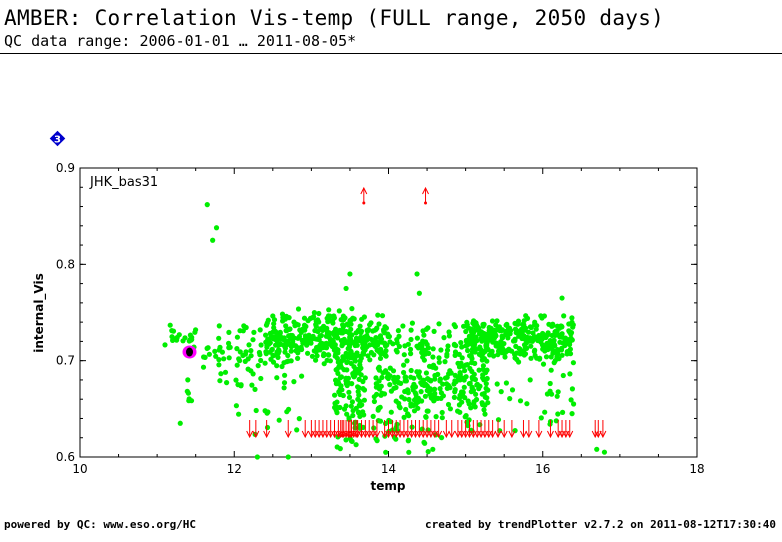 The image size is (782, 542). Describe the element at coordinates (364, 190) in the screenshot. I see `arrow-head-up` at that location.